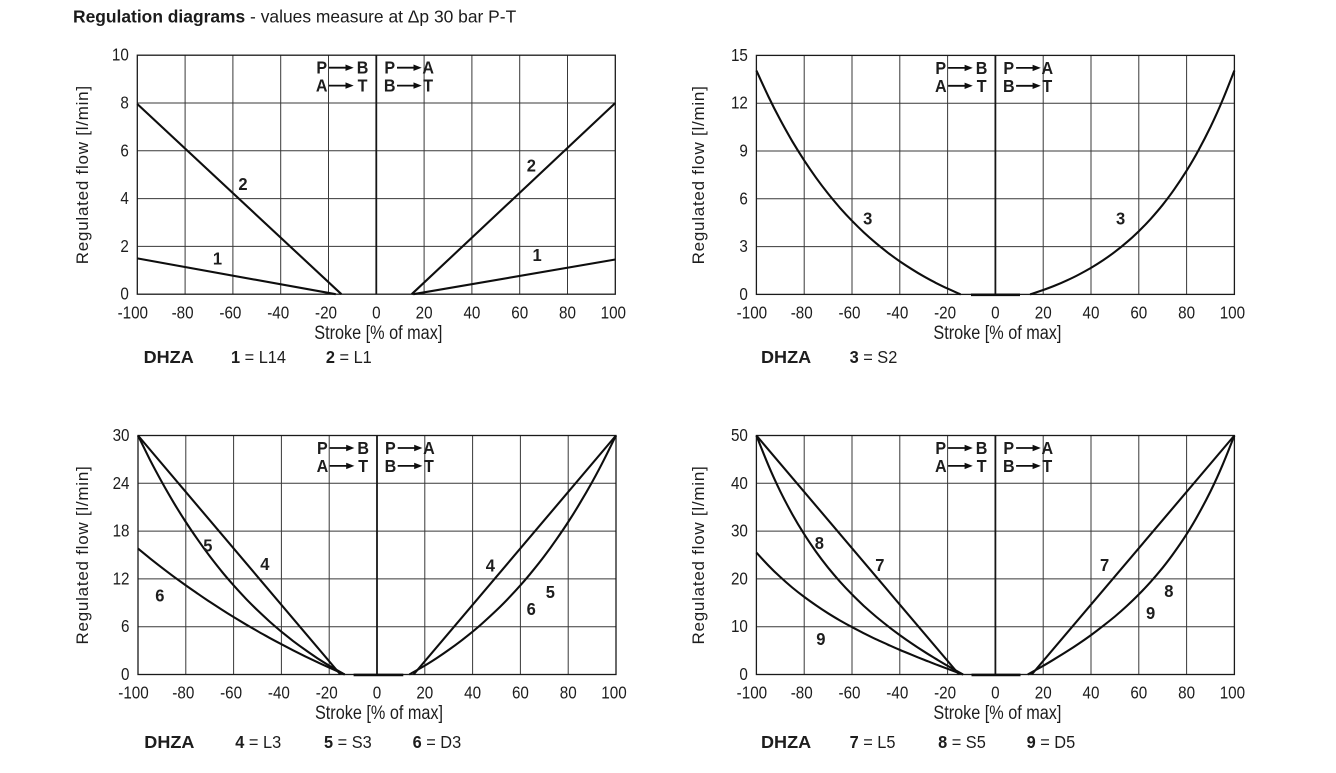  Describe the element at coordinates (739, 435) in the screenshot. I see `svg-text: 50` at that location.